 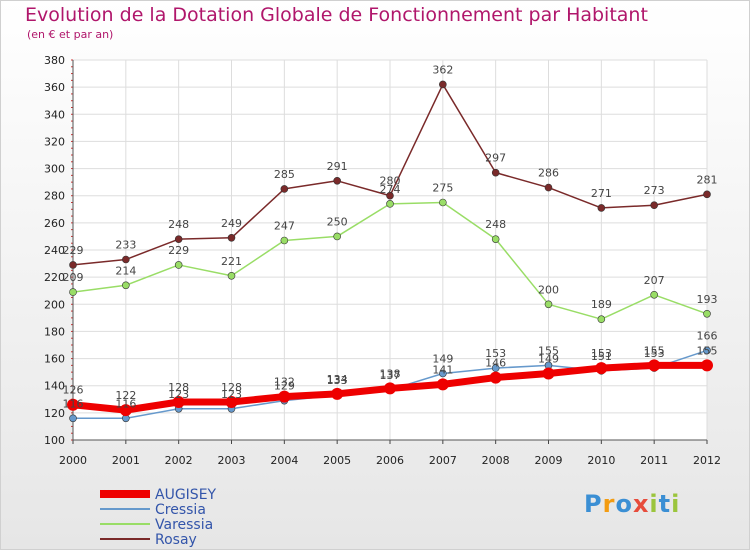 What do you see at coordinates (390, 460) in the screenshot?
I see `x-tick-label: 2006` at bounding box center [390, 460].